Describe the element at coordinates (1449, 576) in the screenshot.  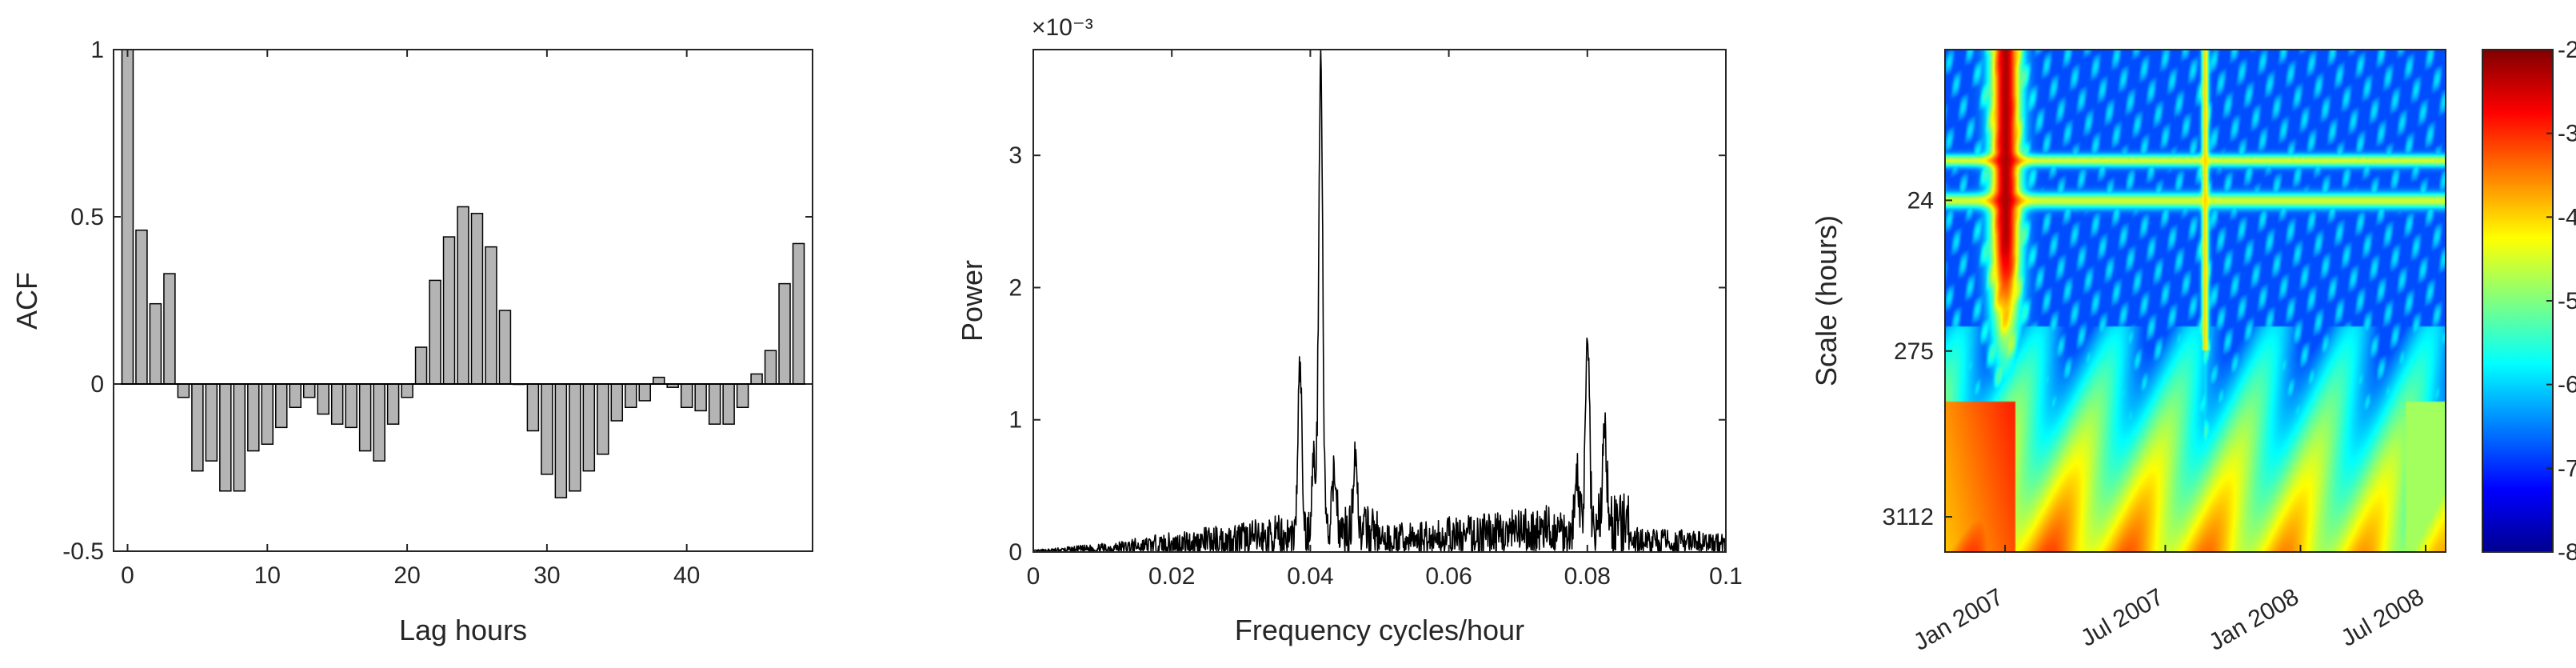
I see `spectrum-x-tick-label: 0.06` at that location.